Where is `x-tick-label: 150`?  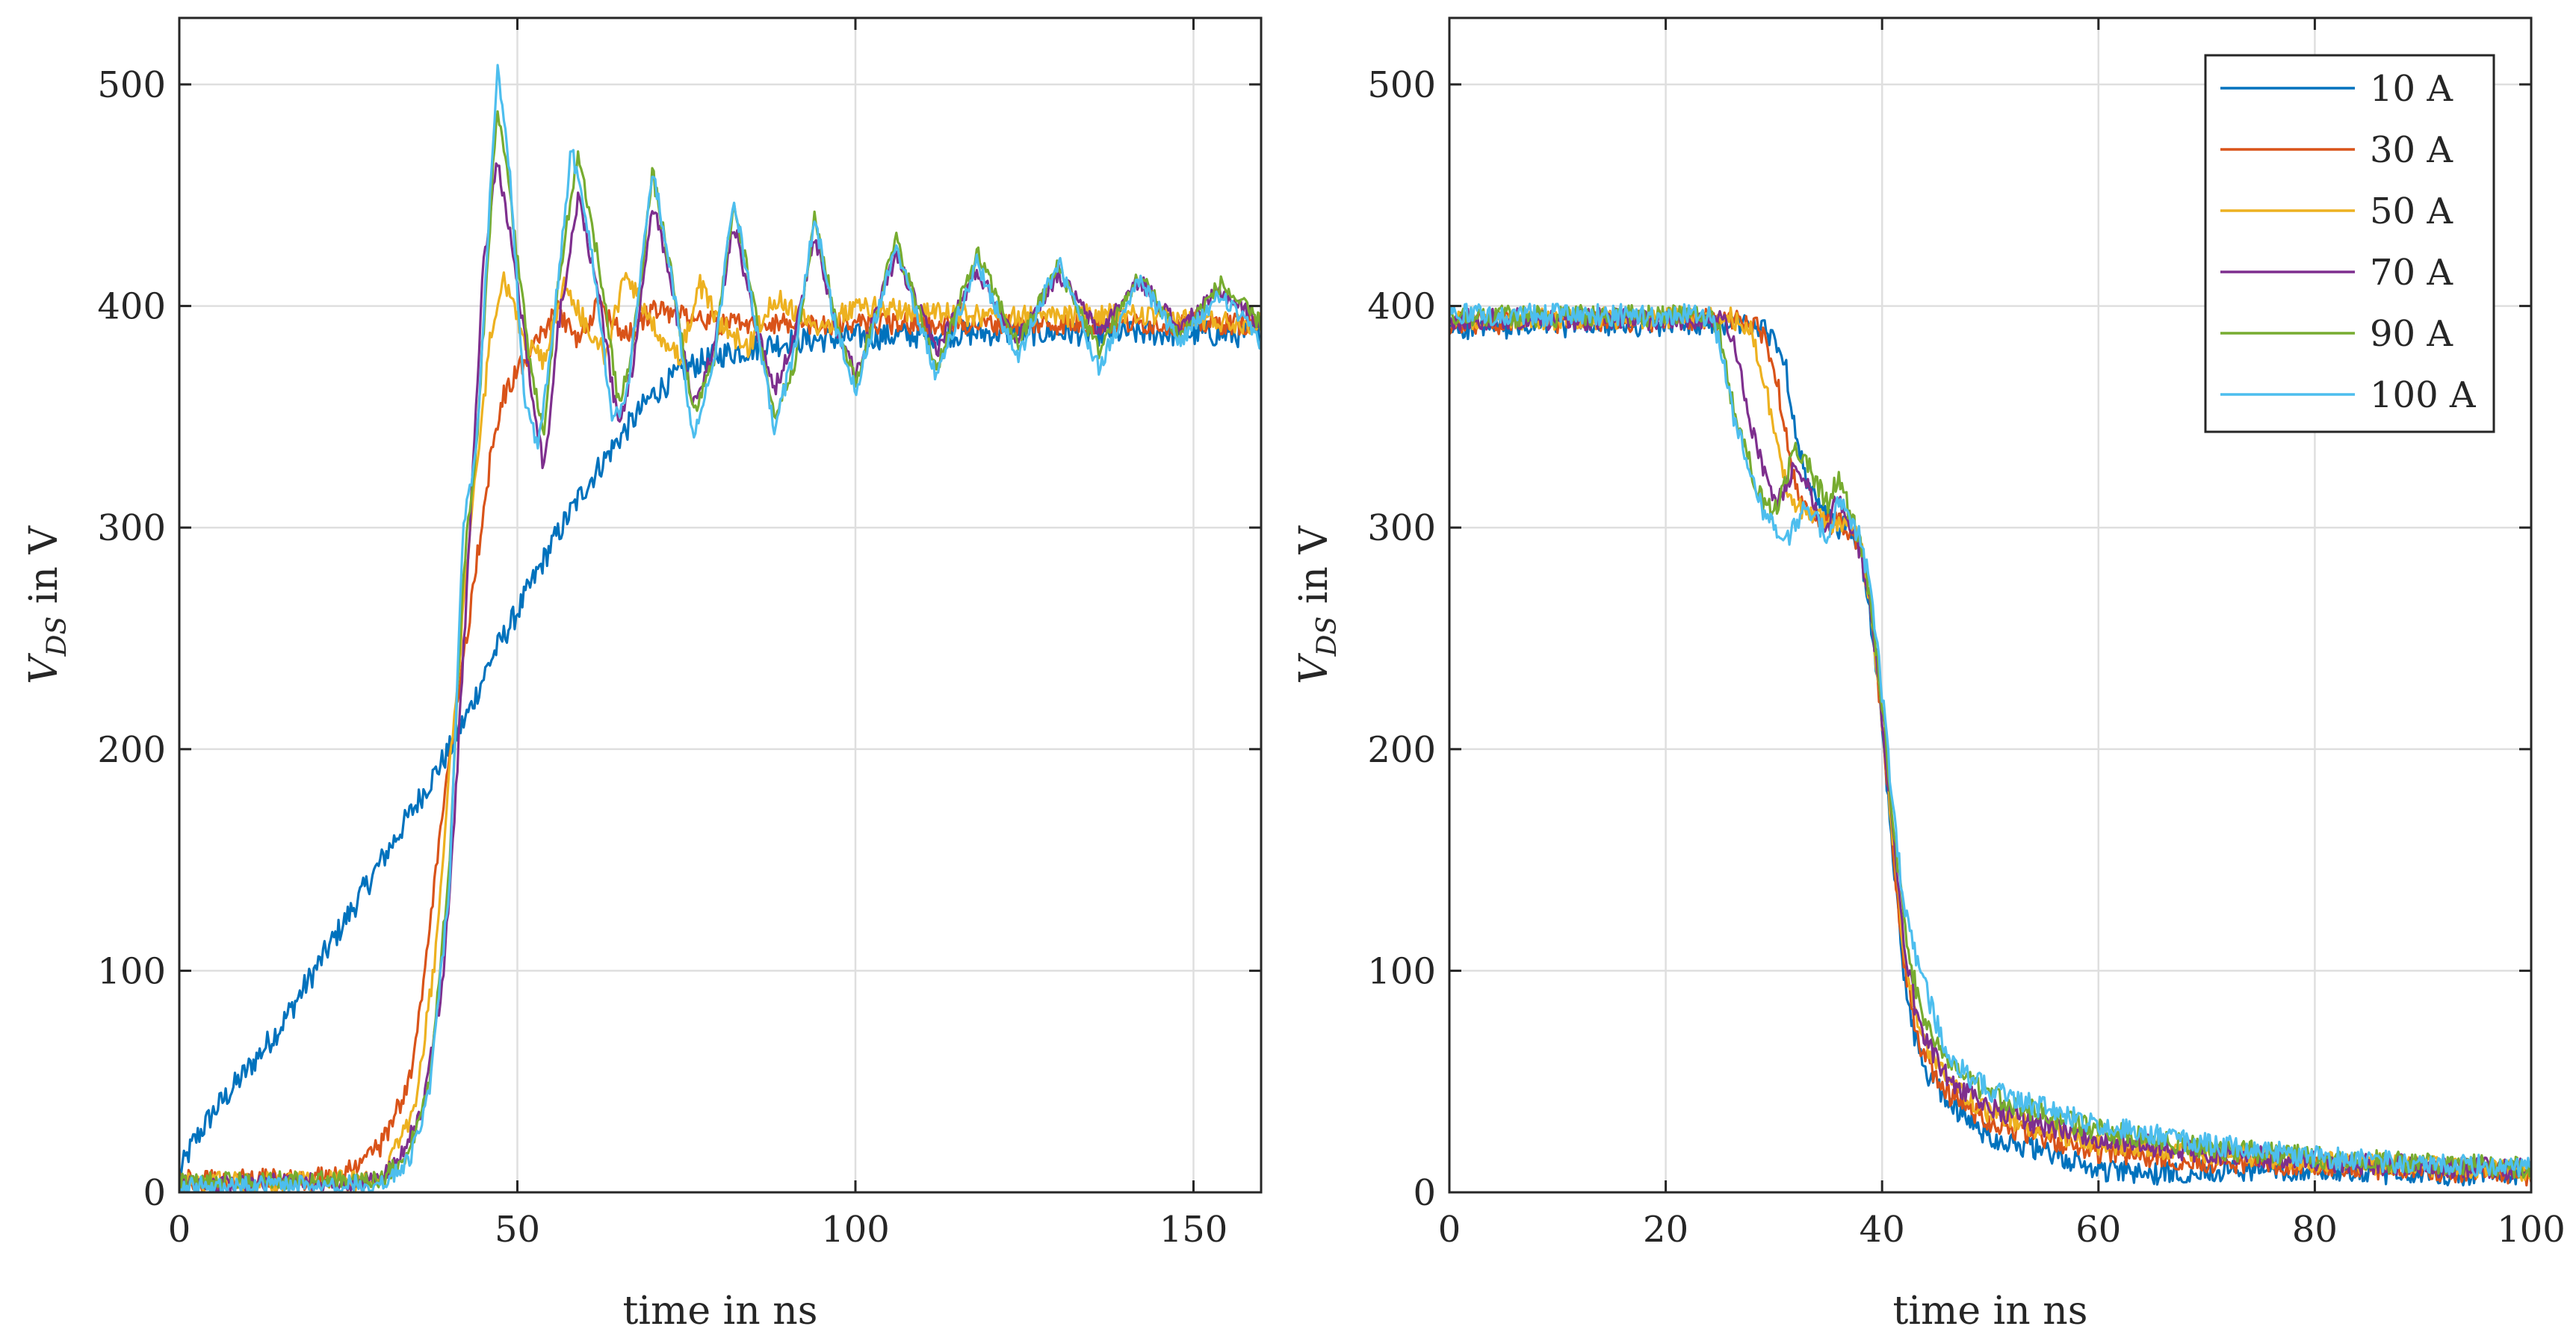 x-tick-label: 150 is located at coordinates (1193, 1230).